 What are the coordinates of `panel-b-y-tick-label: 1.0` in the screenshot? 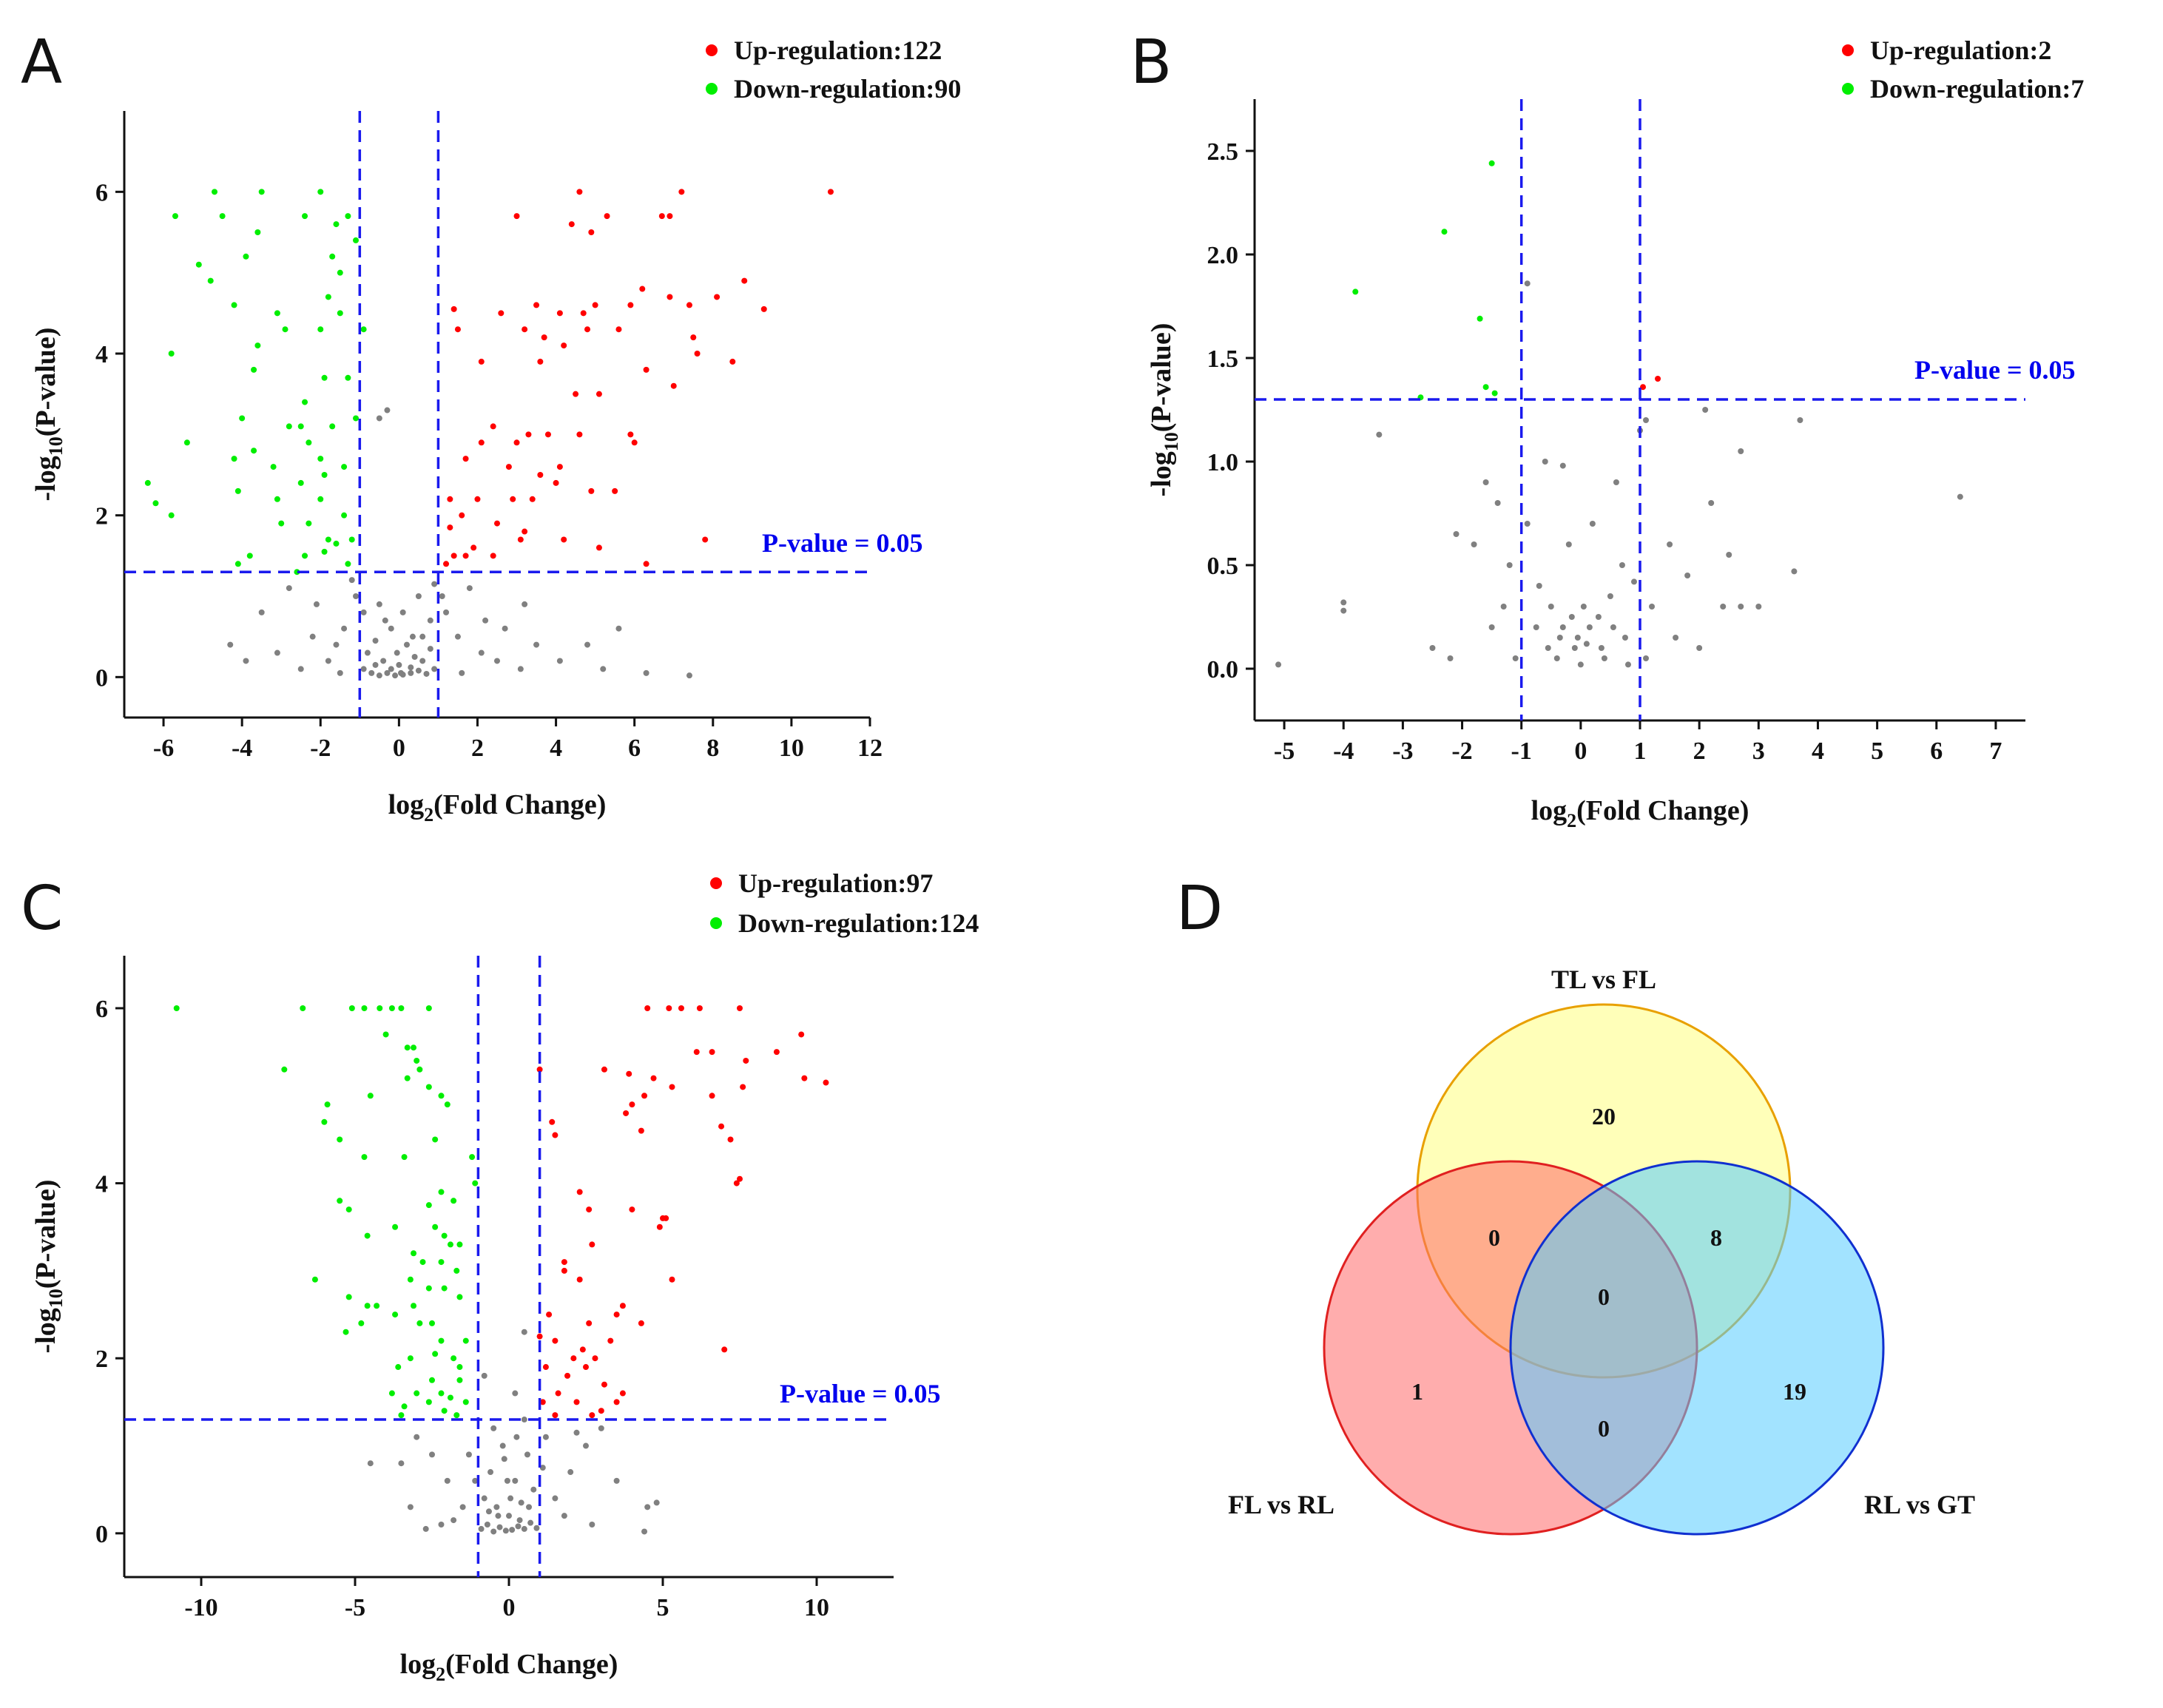 It's located at (1223, 463).